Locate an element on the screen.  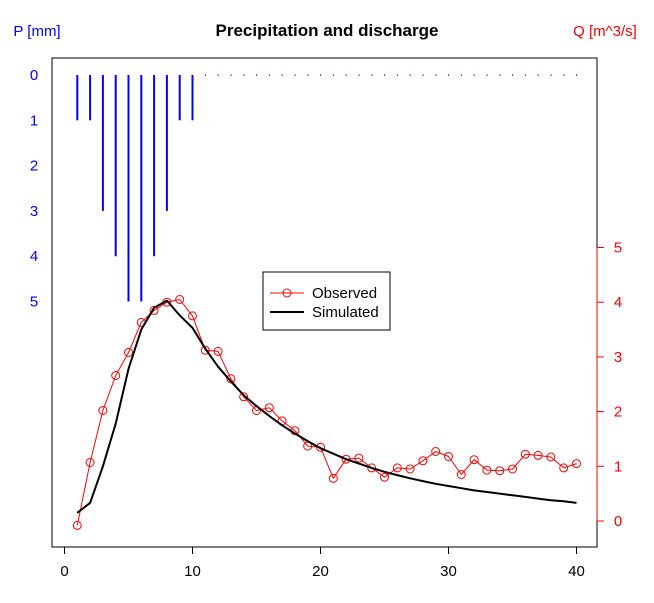
x-tick-label: 10 is located at coordinates (192, 571).